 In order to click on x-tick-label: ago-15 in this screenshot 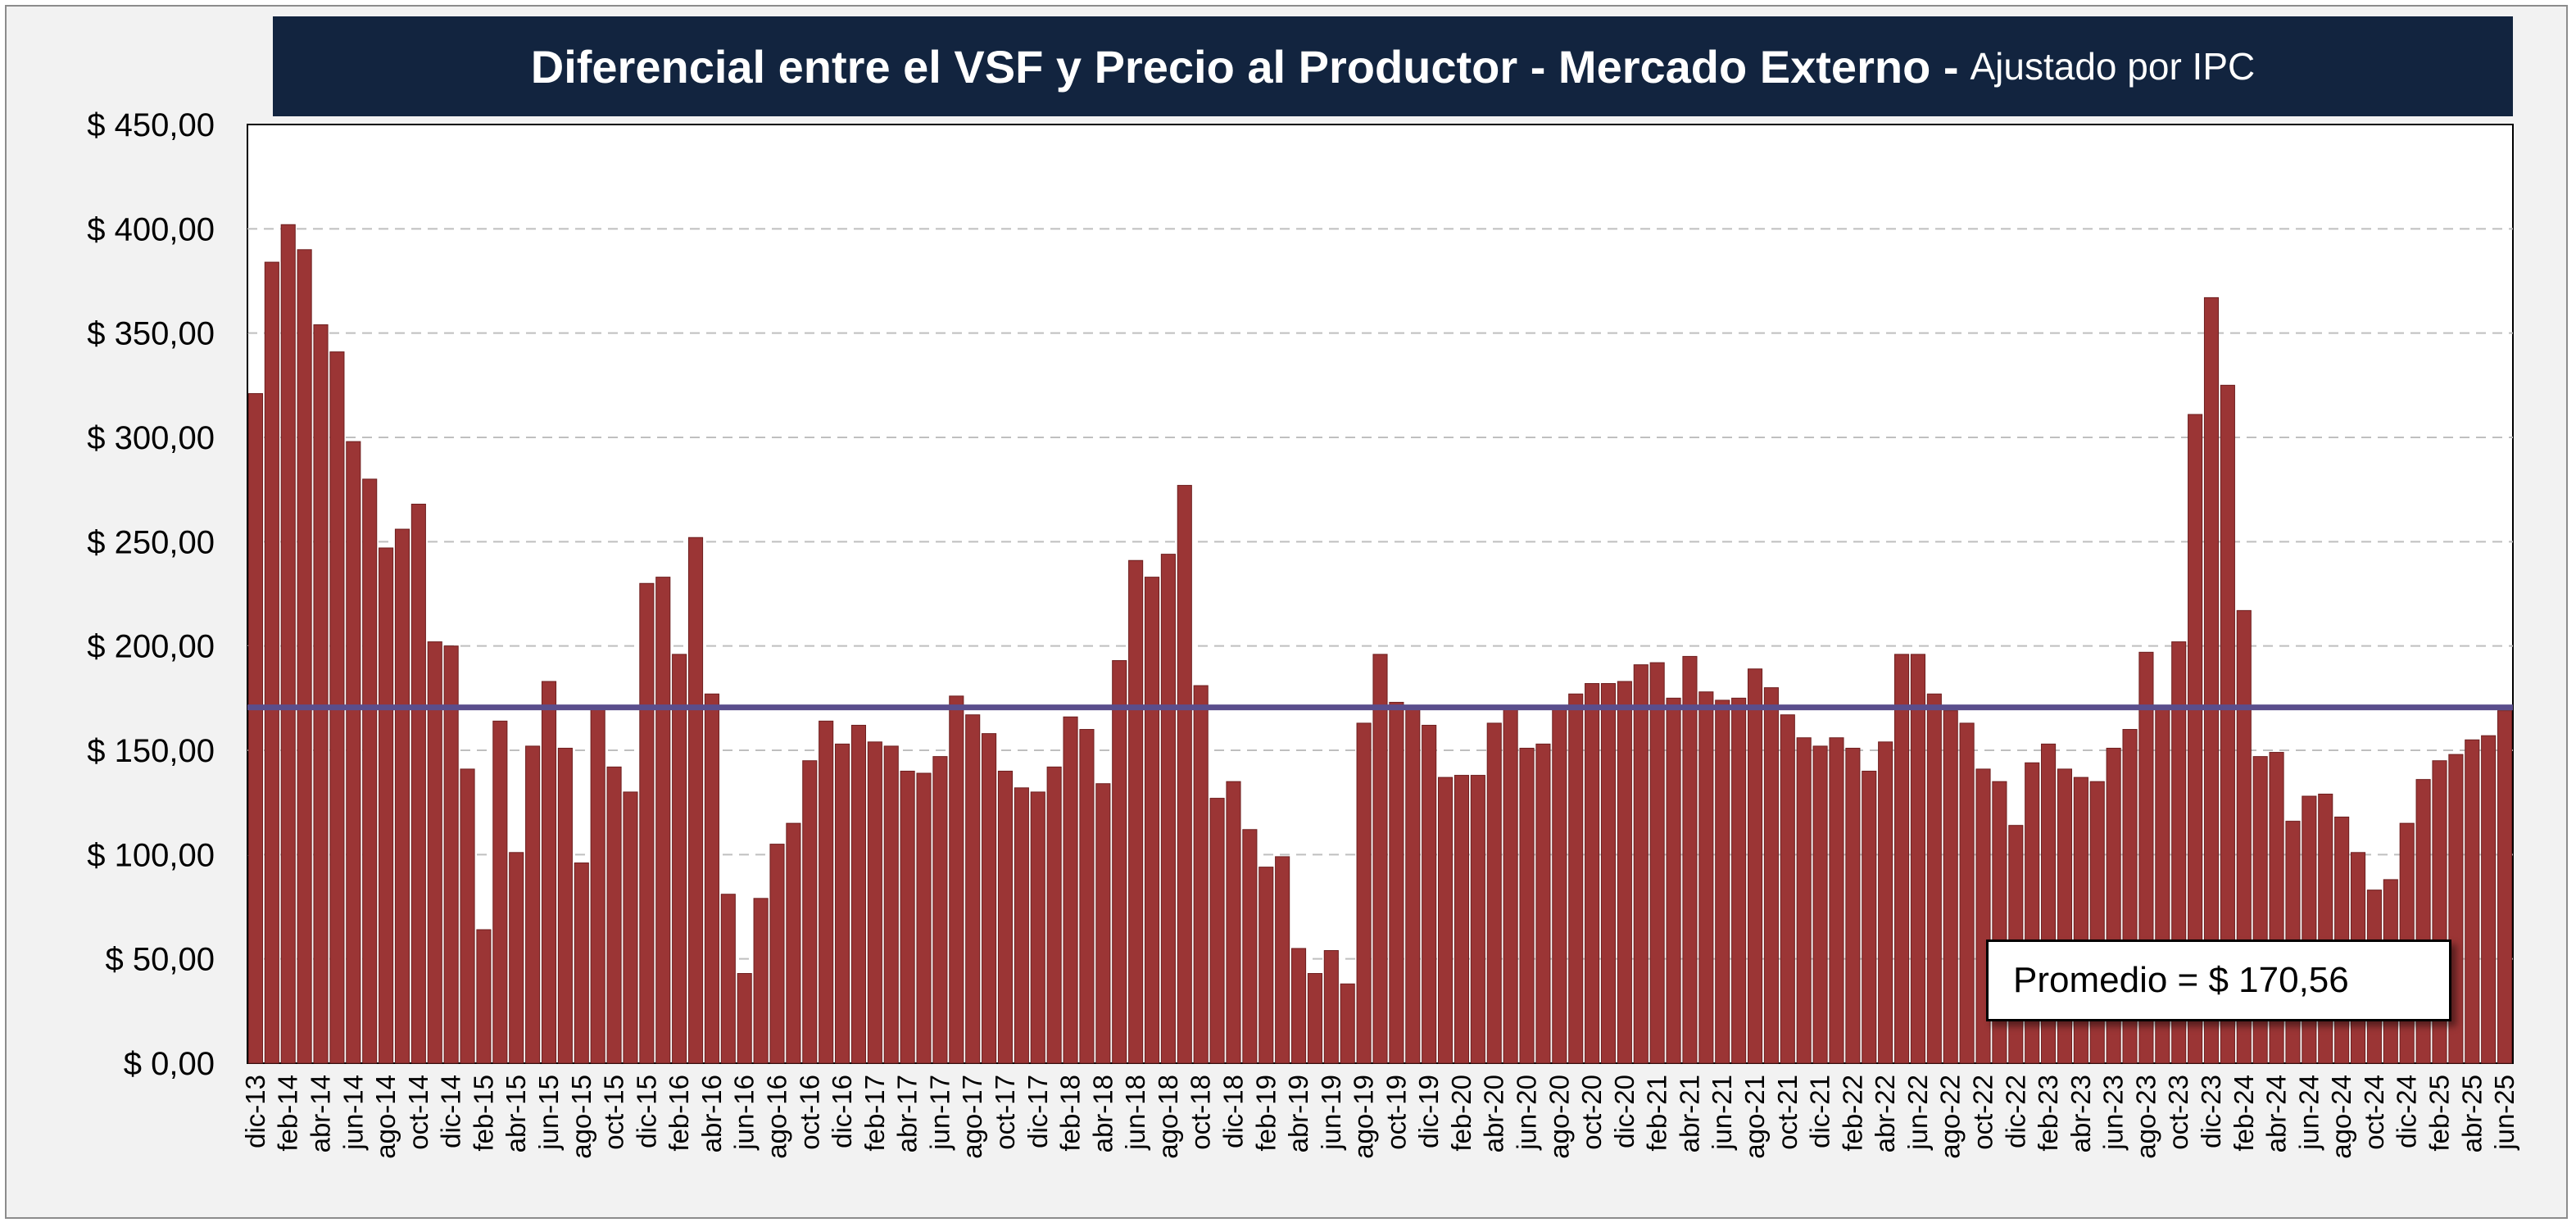, I will do `click(581, 1117)`.